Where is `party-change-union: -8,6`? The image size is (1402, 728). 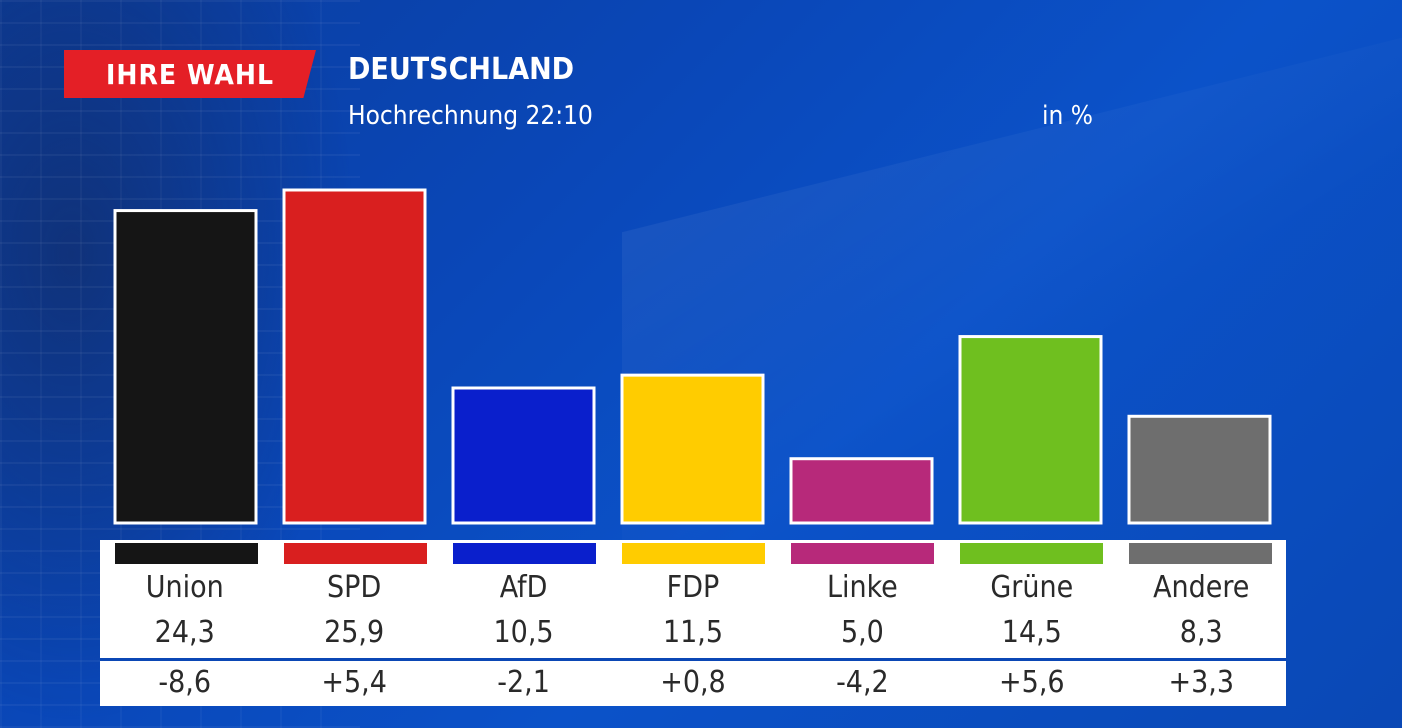
party-change-union: -8,6 is located at coordinates (185, 682).